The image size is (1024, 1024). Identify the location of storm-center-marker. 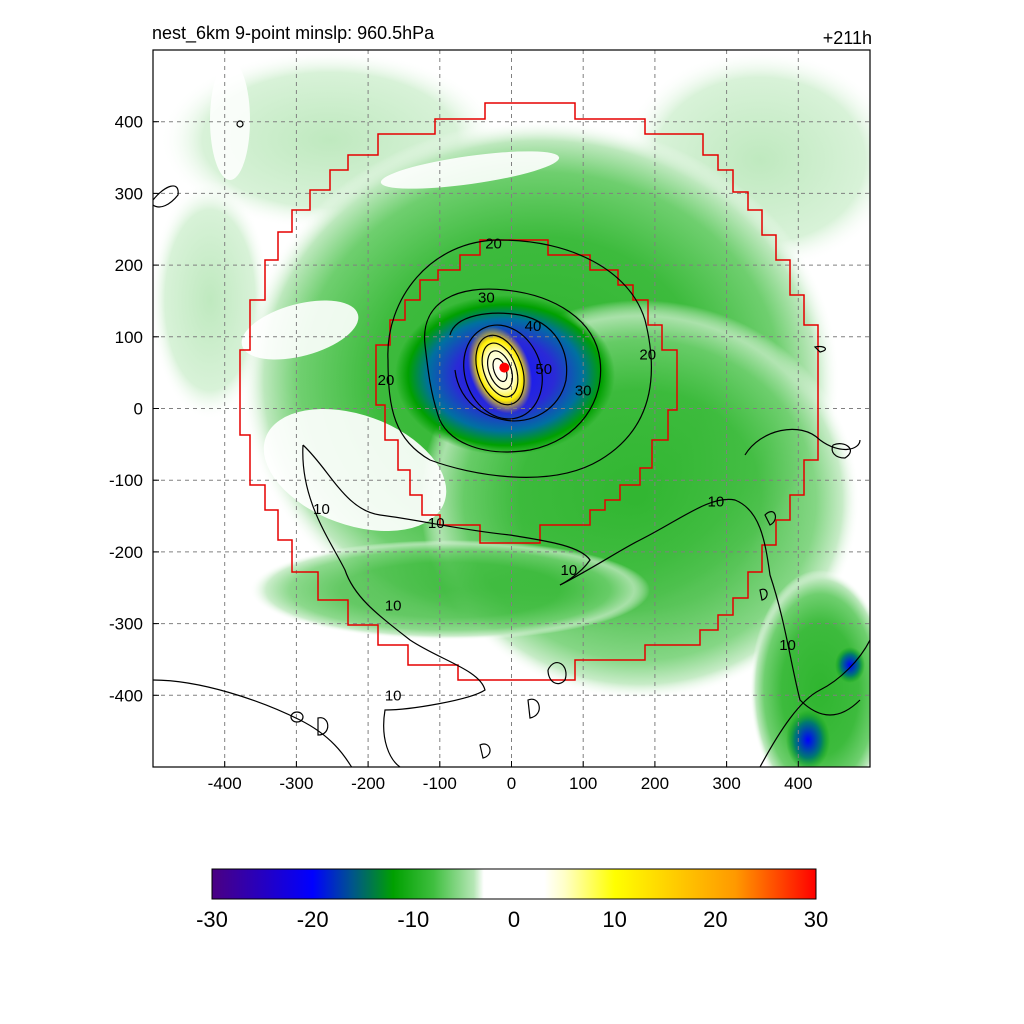
(504, 367).